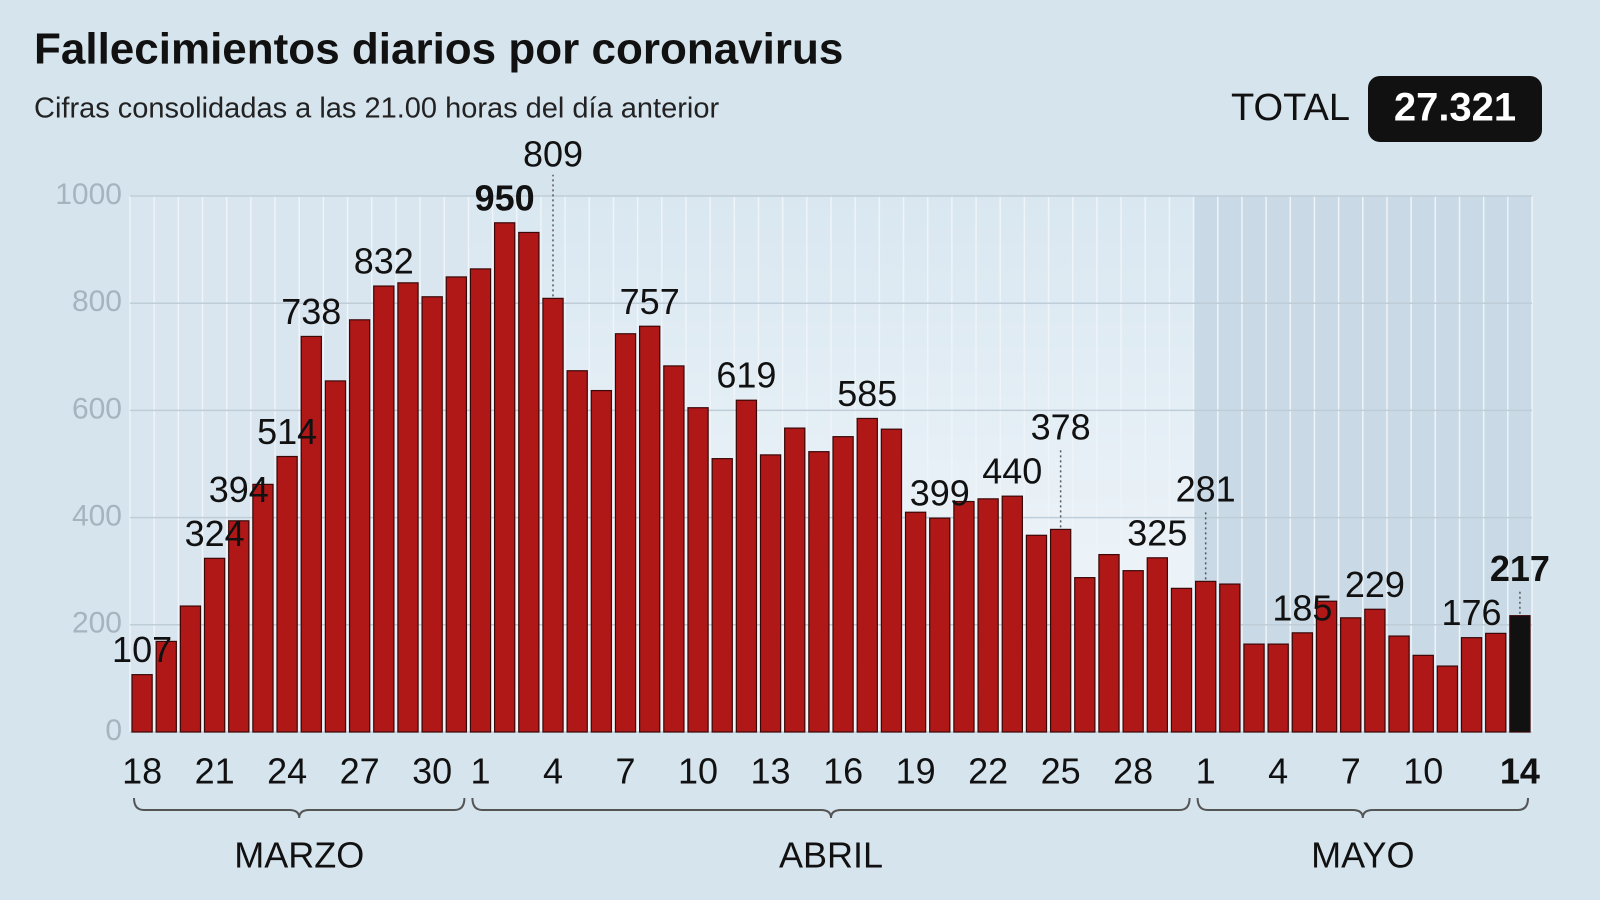 The height and width of the screenshot is (900, 1600). What do you see at coordinates (1520, 568) in the screenshot?
I see `value-label: 217` at bounding box center [1520, 568].